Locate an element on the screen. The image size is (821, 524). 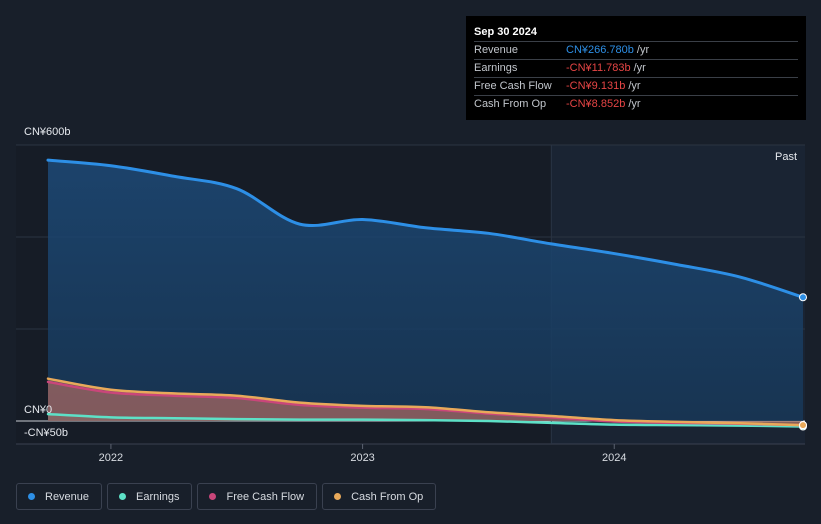
y-tick-label: CN¥600b is located at coordinates (47, 132).